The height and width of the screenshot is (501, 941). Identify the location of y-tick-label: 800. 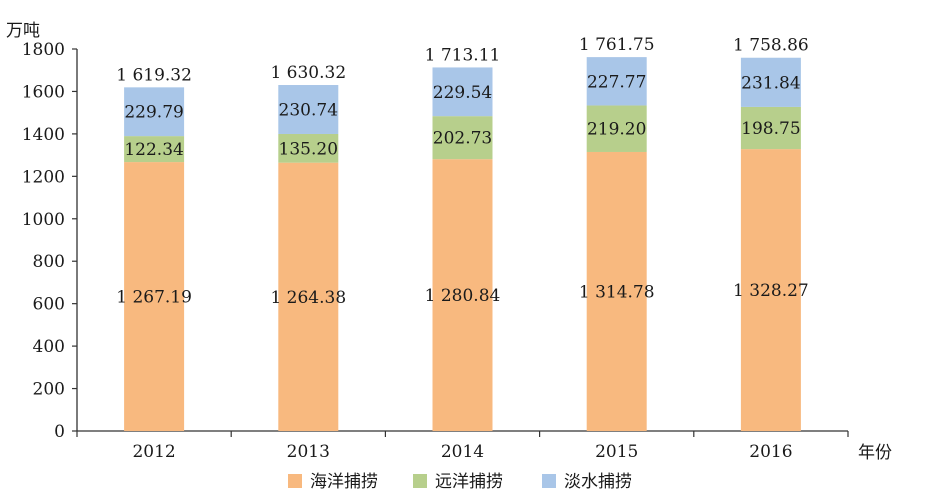
(49, 262).